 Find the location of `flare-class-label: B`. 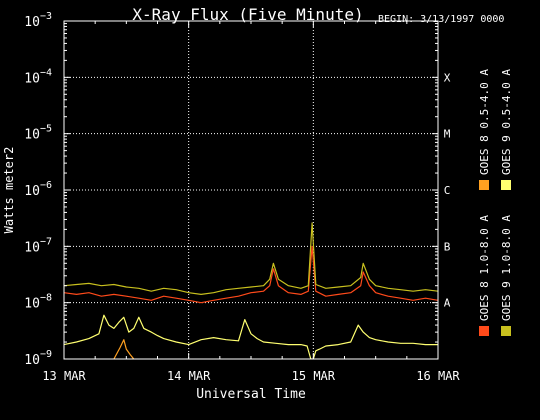

flare-class-label: B is located at coordinates (447, 246).